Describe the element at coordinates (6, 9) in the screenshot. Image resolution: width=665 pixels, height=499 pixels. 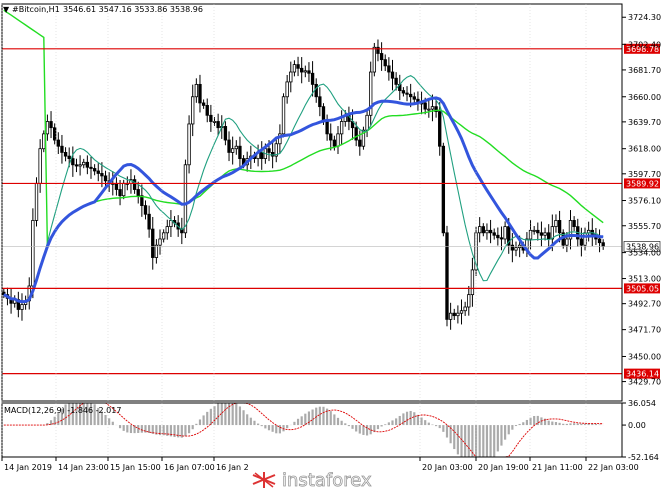
I see `header-arrow-icon: ▼` at that location.